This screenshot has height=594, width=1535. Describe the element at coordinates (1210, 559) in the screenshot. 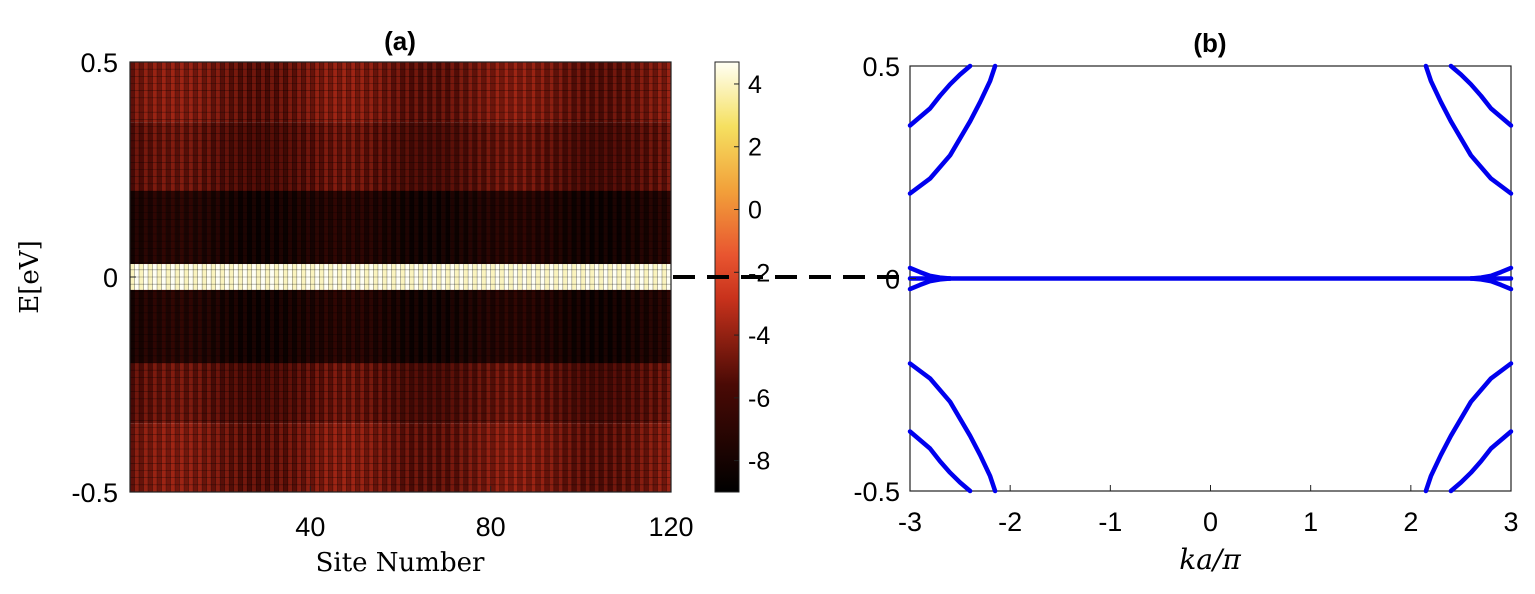

I see `panel-b-x-label: ka/π` at that location.